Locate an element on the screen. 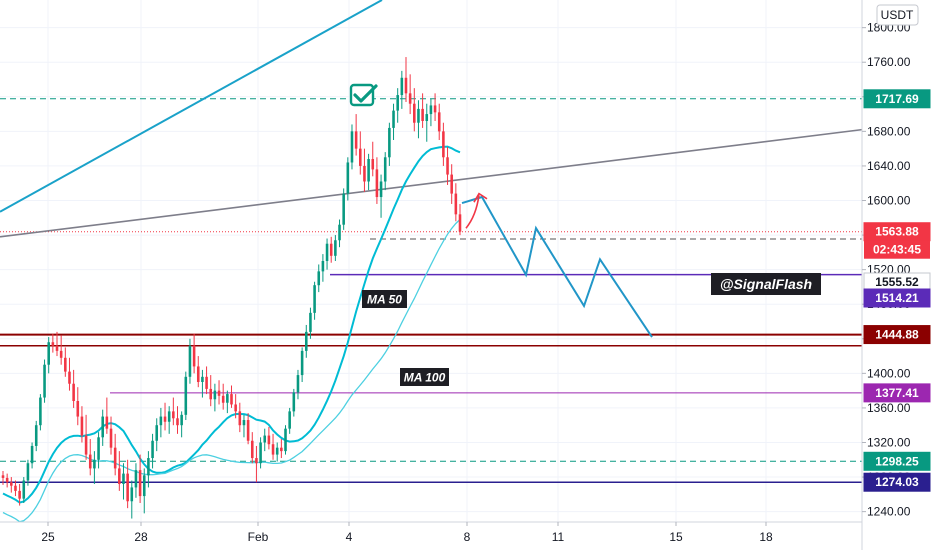 This screenshot has height=550, width=932. time-axis: 25 28 Feb 4 8 11 15 18 is located at coordinates (407, 533).